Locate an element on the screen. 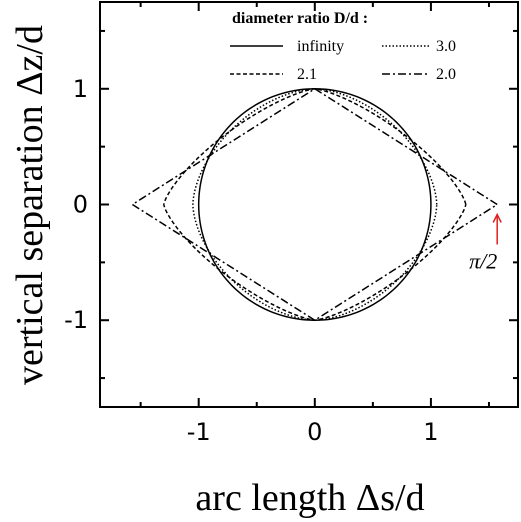  legend-label-2-1: 2.1 is located at coordinates (307, 74).